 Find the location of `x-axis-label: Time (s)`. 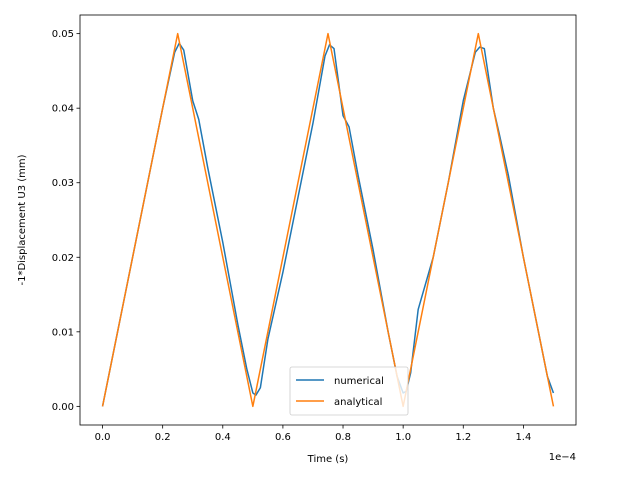

x-axis-label: Time (s) is located at coordinates (328, 459).